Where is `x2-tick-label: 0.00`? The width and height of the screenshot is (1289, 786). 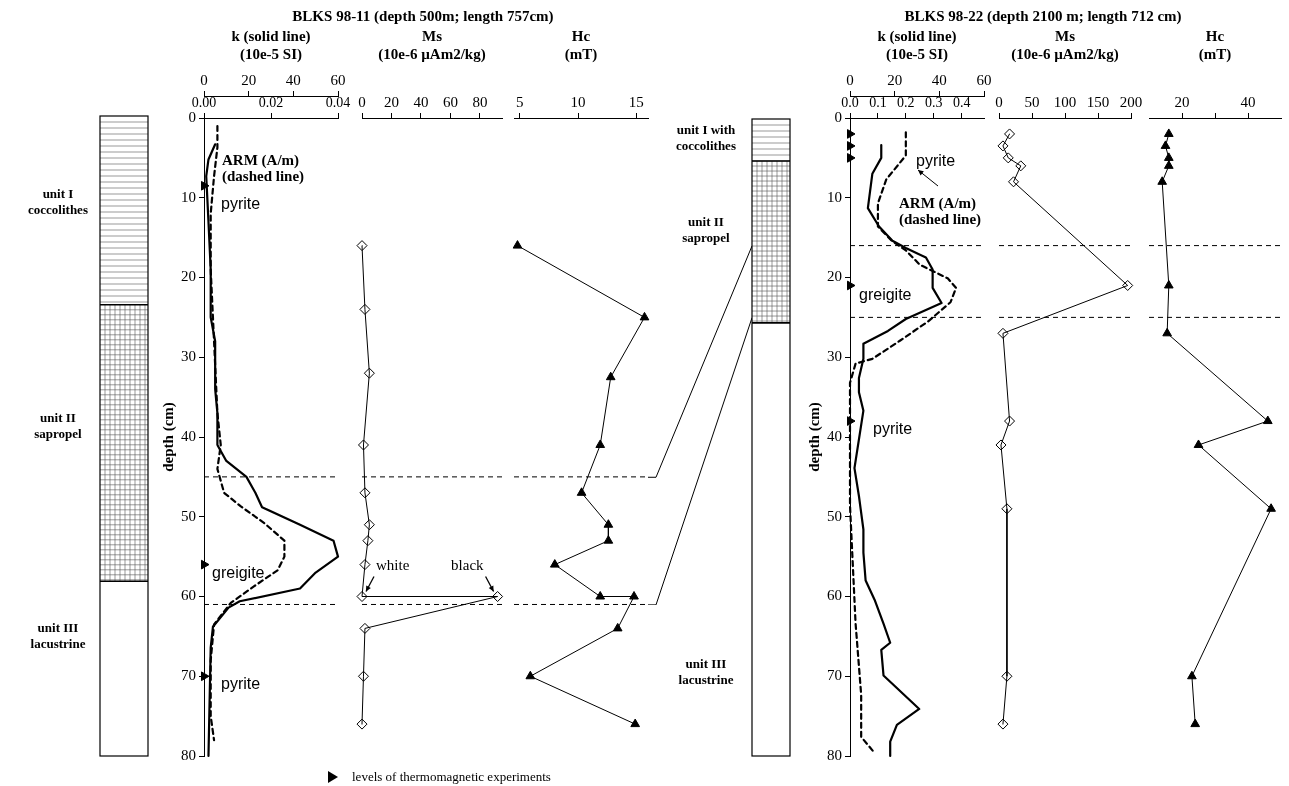
x2-tick-label: 0.00 is located at coordinates (204, 103).